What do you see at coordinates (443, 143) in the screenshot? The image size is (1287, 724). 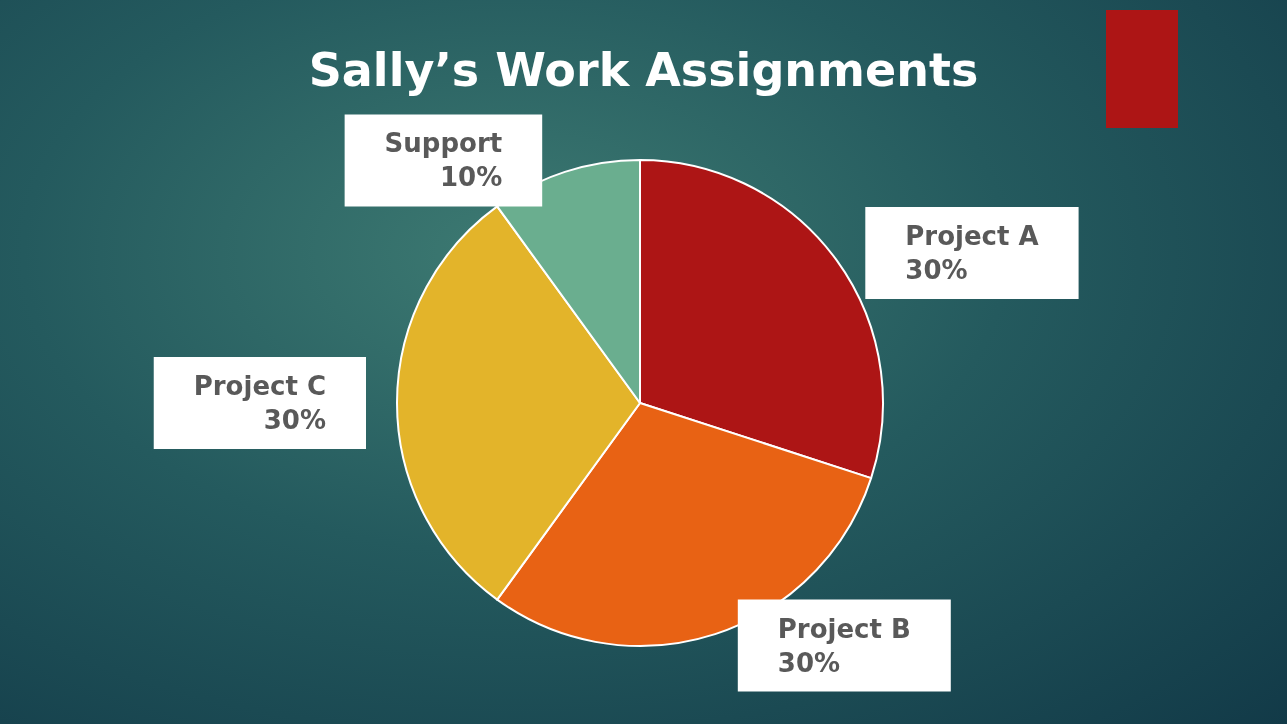 I see `slice-label: Support` at bounding box center [443, 143].